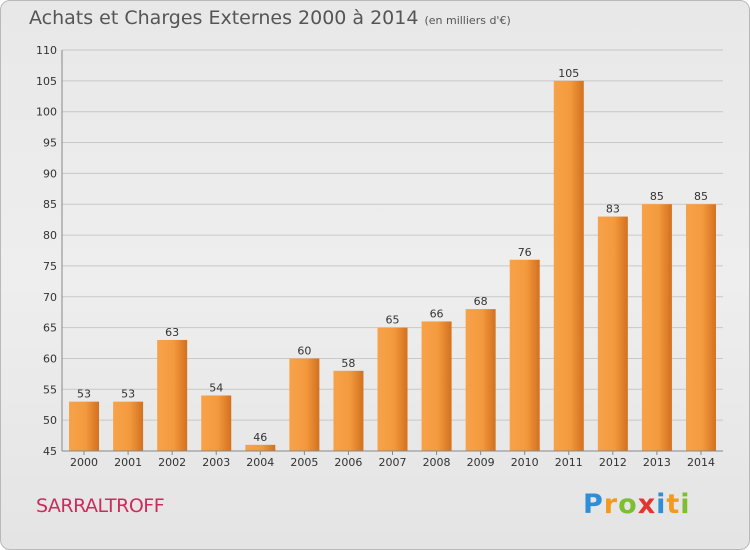 This screenshot has width=750, height=550. I want to click on x-tick-label-2004: 2004, so click(260, 462).